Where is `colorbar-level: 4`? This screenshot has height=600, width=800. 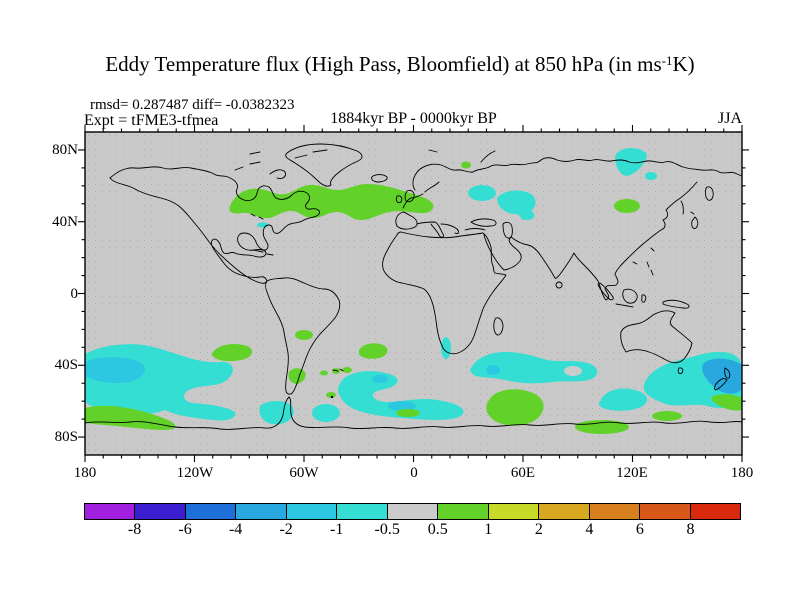
colorbar-level: 4 is located at coordinates (589, 529).